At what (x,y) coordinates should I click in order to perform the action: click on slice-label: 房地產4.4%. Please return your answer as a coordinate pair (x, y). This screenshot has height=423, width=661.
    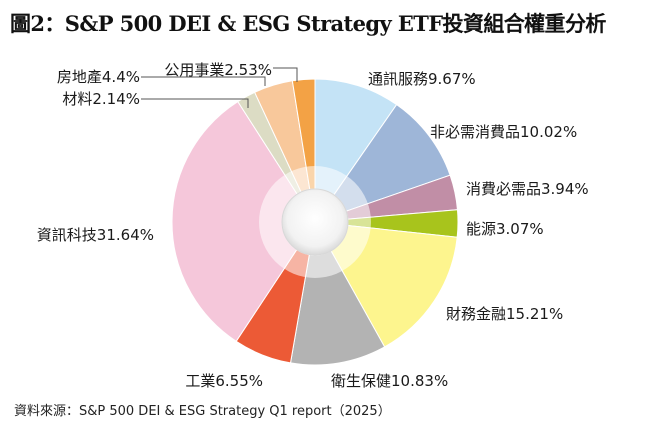
    Looking at the image, I should click on (98, 77).